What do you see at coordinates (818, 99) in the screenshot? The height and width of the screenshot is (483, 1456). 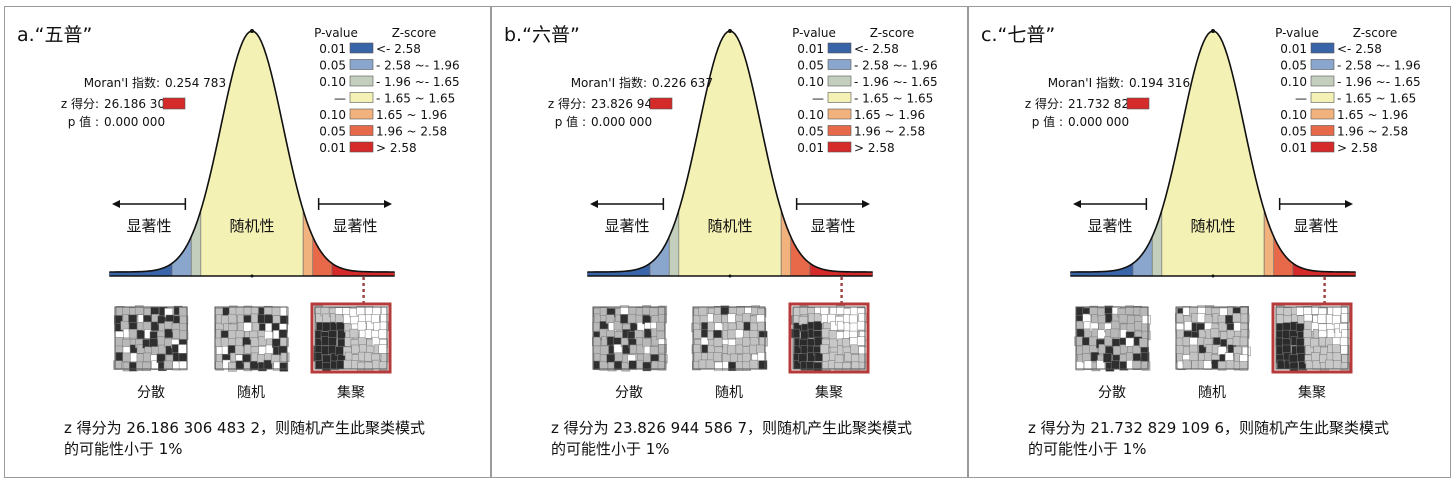 I see `panel-b-legend-p-3: —` at bounding box center [818, 99].